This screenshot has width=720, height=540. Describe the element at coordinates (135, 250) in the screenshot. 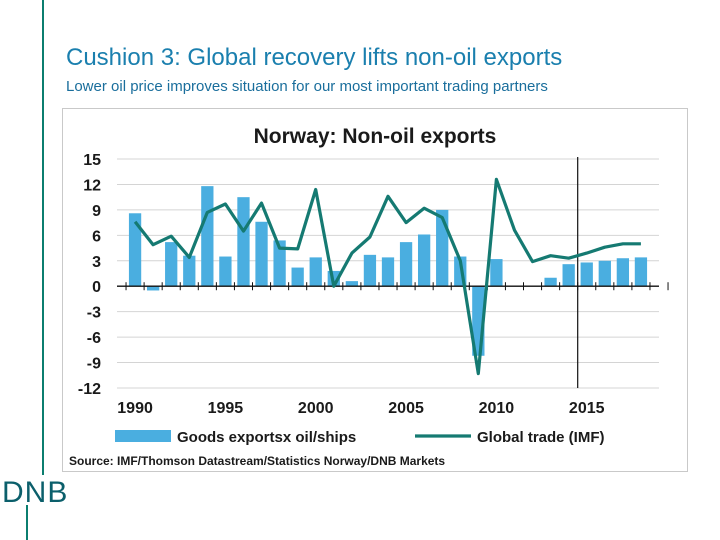

I see `bar-1990` at that location.